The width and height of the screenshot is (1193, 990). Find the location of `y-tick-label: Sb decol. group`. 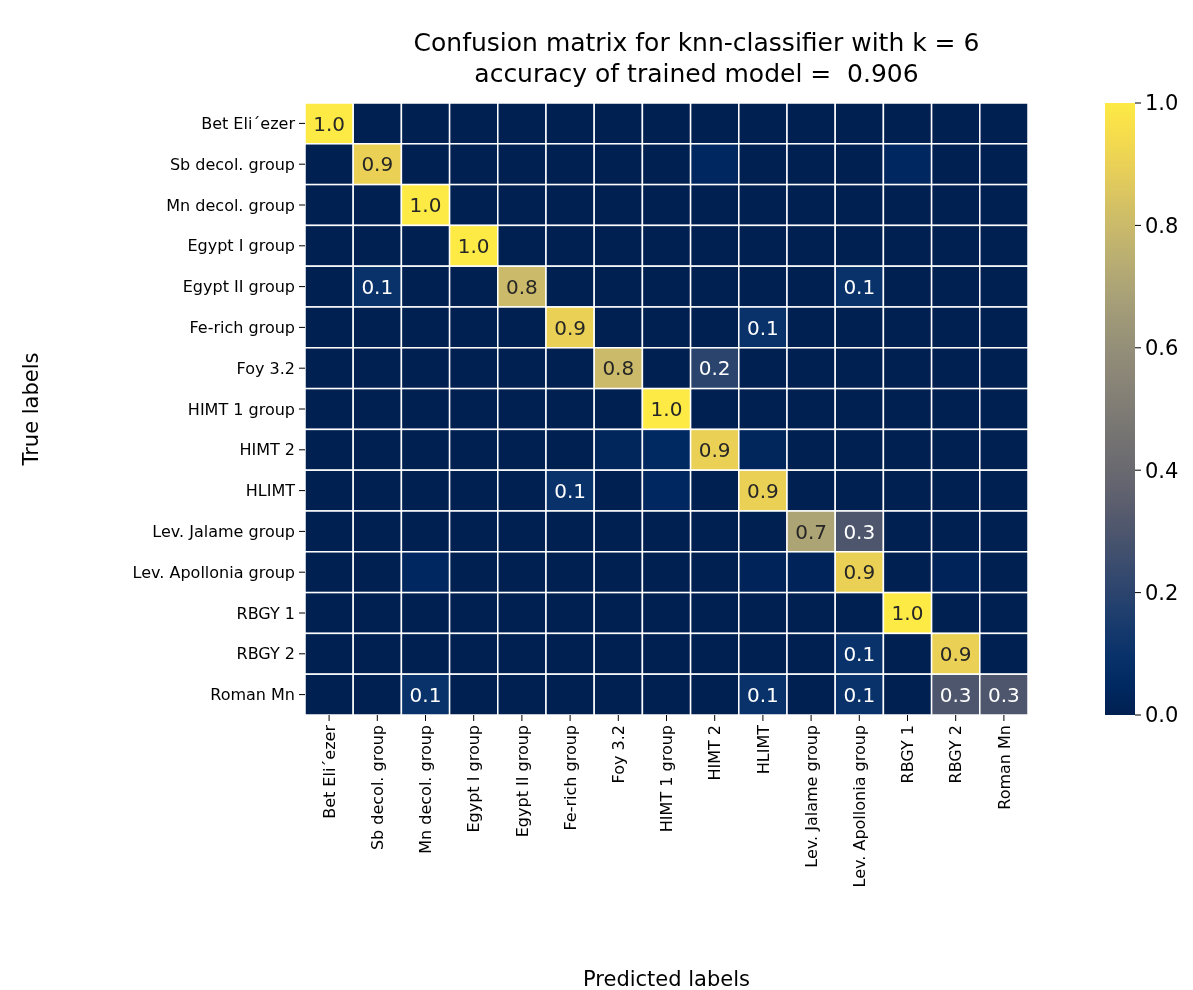

y-tick-label: Sb decol. group is located at coordinates (232, 164).